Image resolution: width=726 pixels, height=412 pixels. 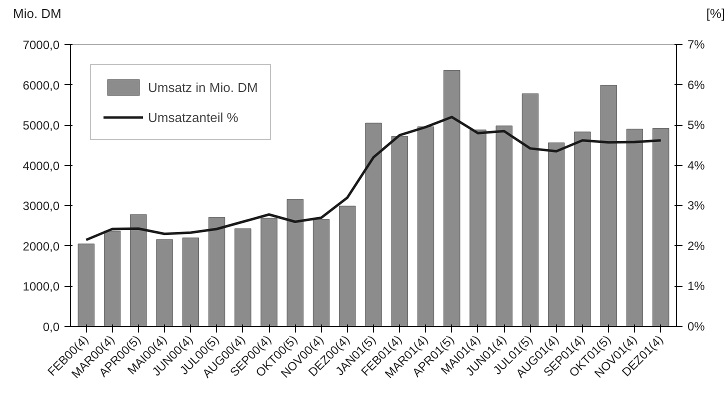 What do you see at coordinates (697, 125) in the screenshot?
I see `y2-tick-label: 5%` at bounding box center [697, 125].